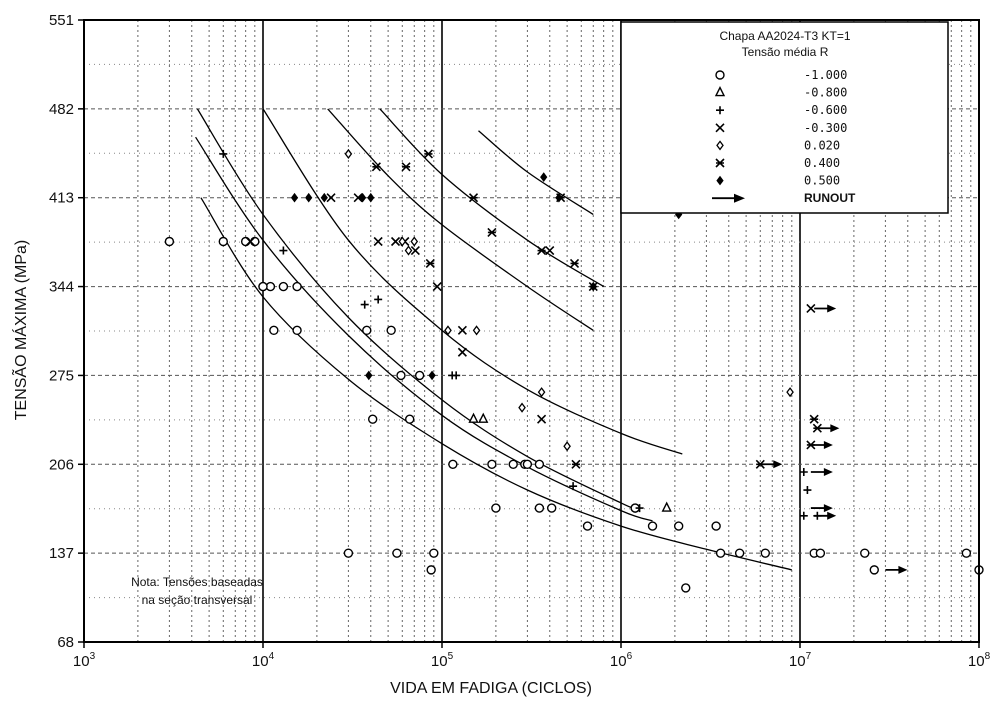 The width and height of the screenshot is (994, 701). Describe the element at coordinates (84, 660) in the screenshot. I see `x-tick-label: 10³` at that location.